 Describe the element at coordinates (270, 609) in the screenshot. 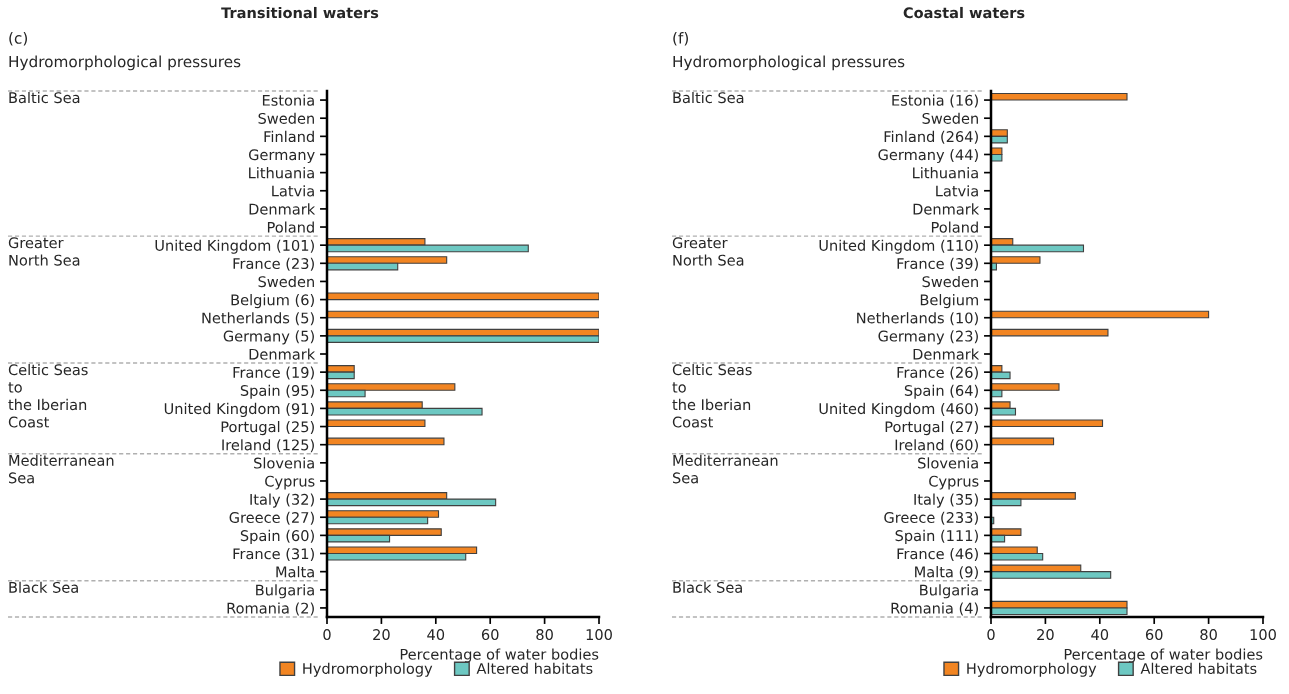

I see `y-tick-label: Romania (2)` at that location.